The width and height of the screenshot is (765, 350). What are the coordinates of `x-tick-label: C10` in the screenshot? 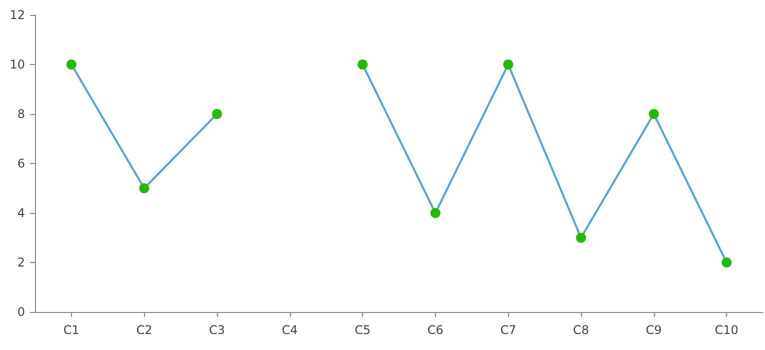 It's located at (726, 330).